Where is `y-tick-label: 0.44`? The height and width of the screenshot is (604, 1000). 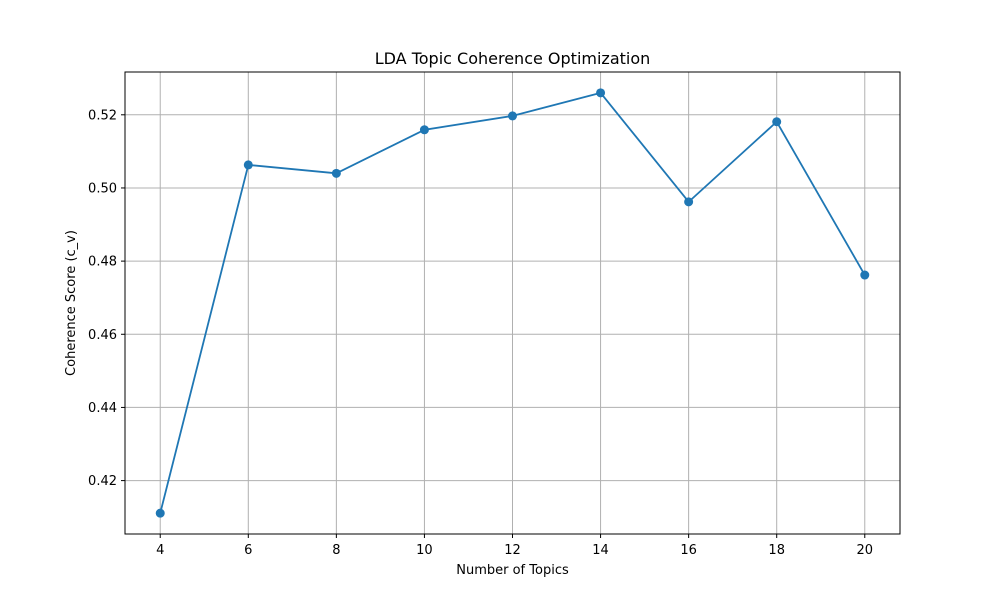 y-tick-label: 0.44 is located at coordinates (102, 408).